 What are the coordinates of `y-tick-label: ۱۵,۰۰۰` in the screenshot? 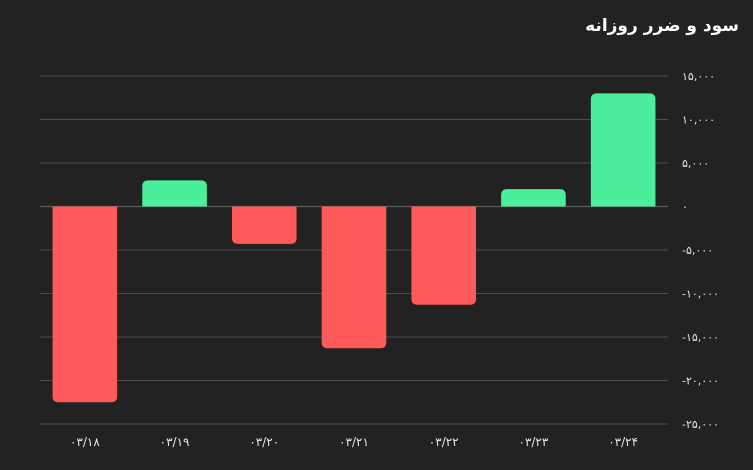 It's located at (698, 76).